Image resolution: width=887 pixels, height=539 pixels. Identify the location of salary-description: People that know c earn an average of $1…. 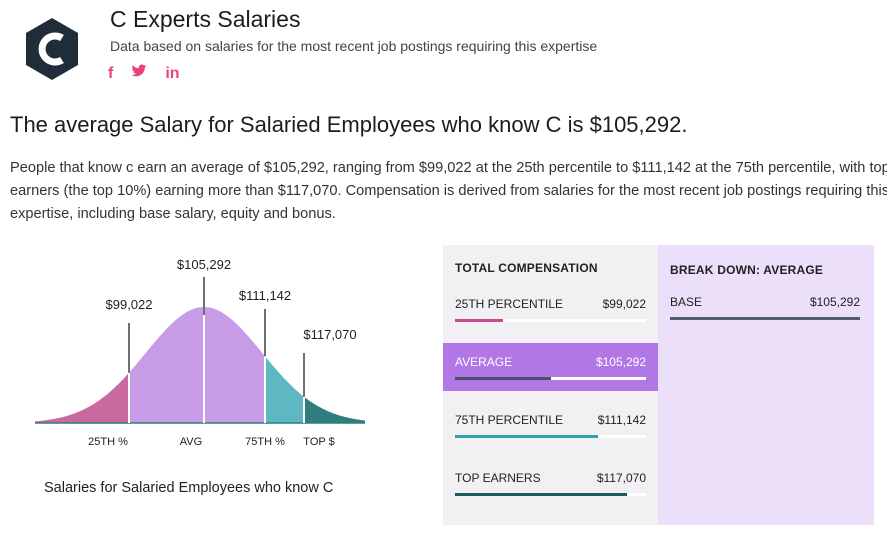
(448, 191).